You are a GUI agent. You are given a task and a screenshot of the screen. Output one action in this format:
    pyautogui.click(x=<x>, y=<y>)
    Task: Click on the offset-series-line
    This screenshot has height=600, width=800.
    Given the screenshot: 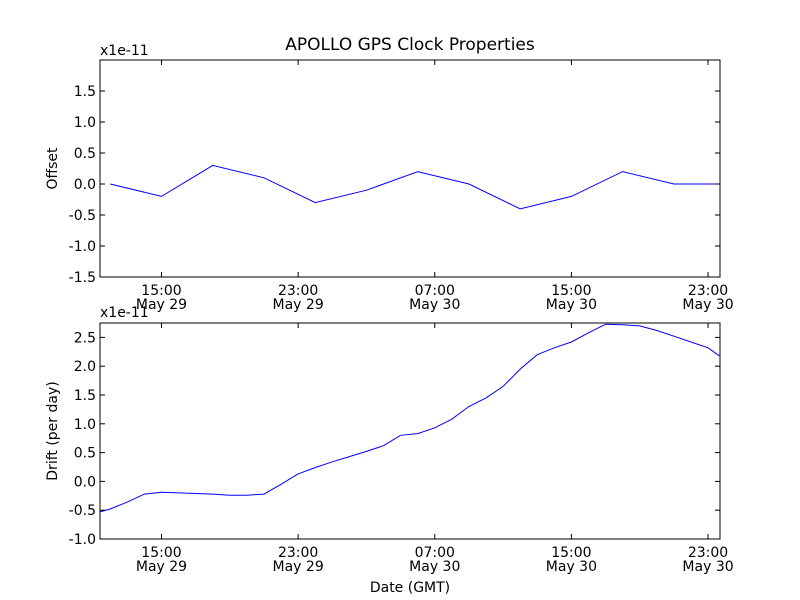 What is the action you would take?
    pyautogui.click(x=415, y=187)
    